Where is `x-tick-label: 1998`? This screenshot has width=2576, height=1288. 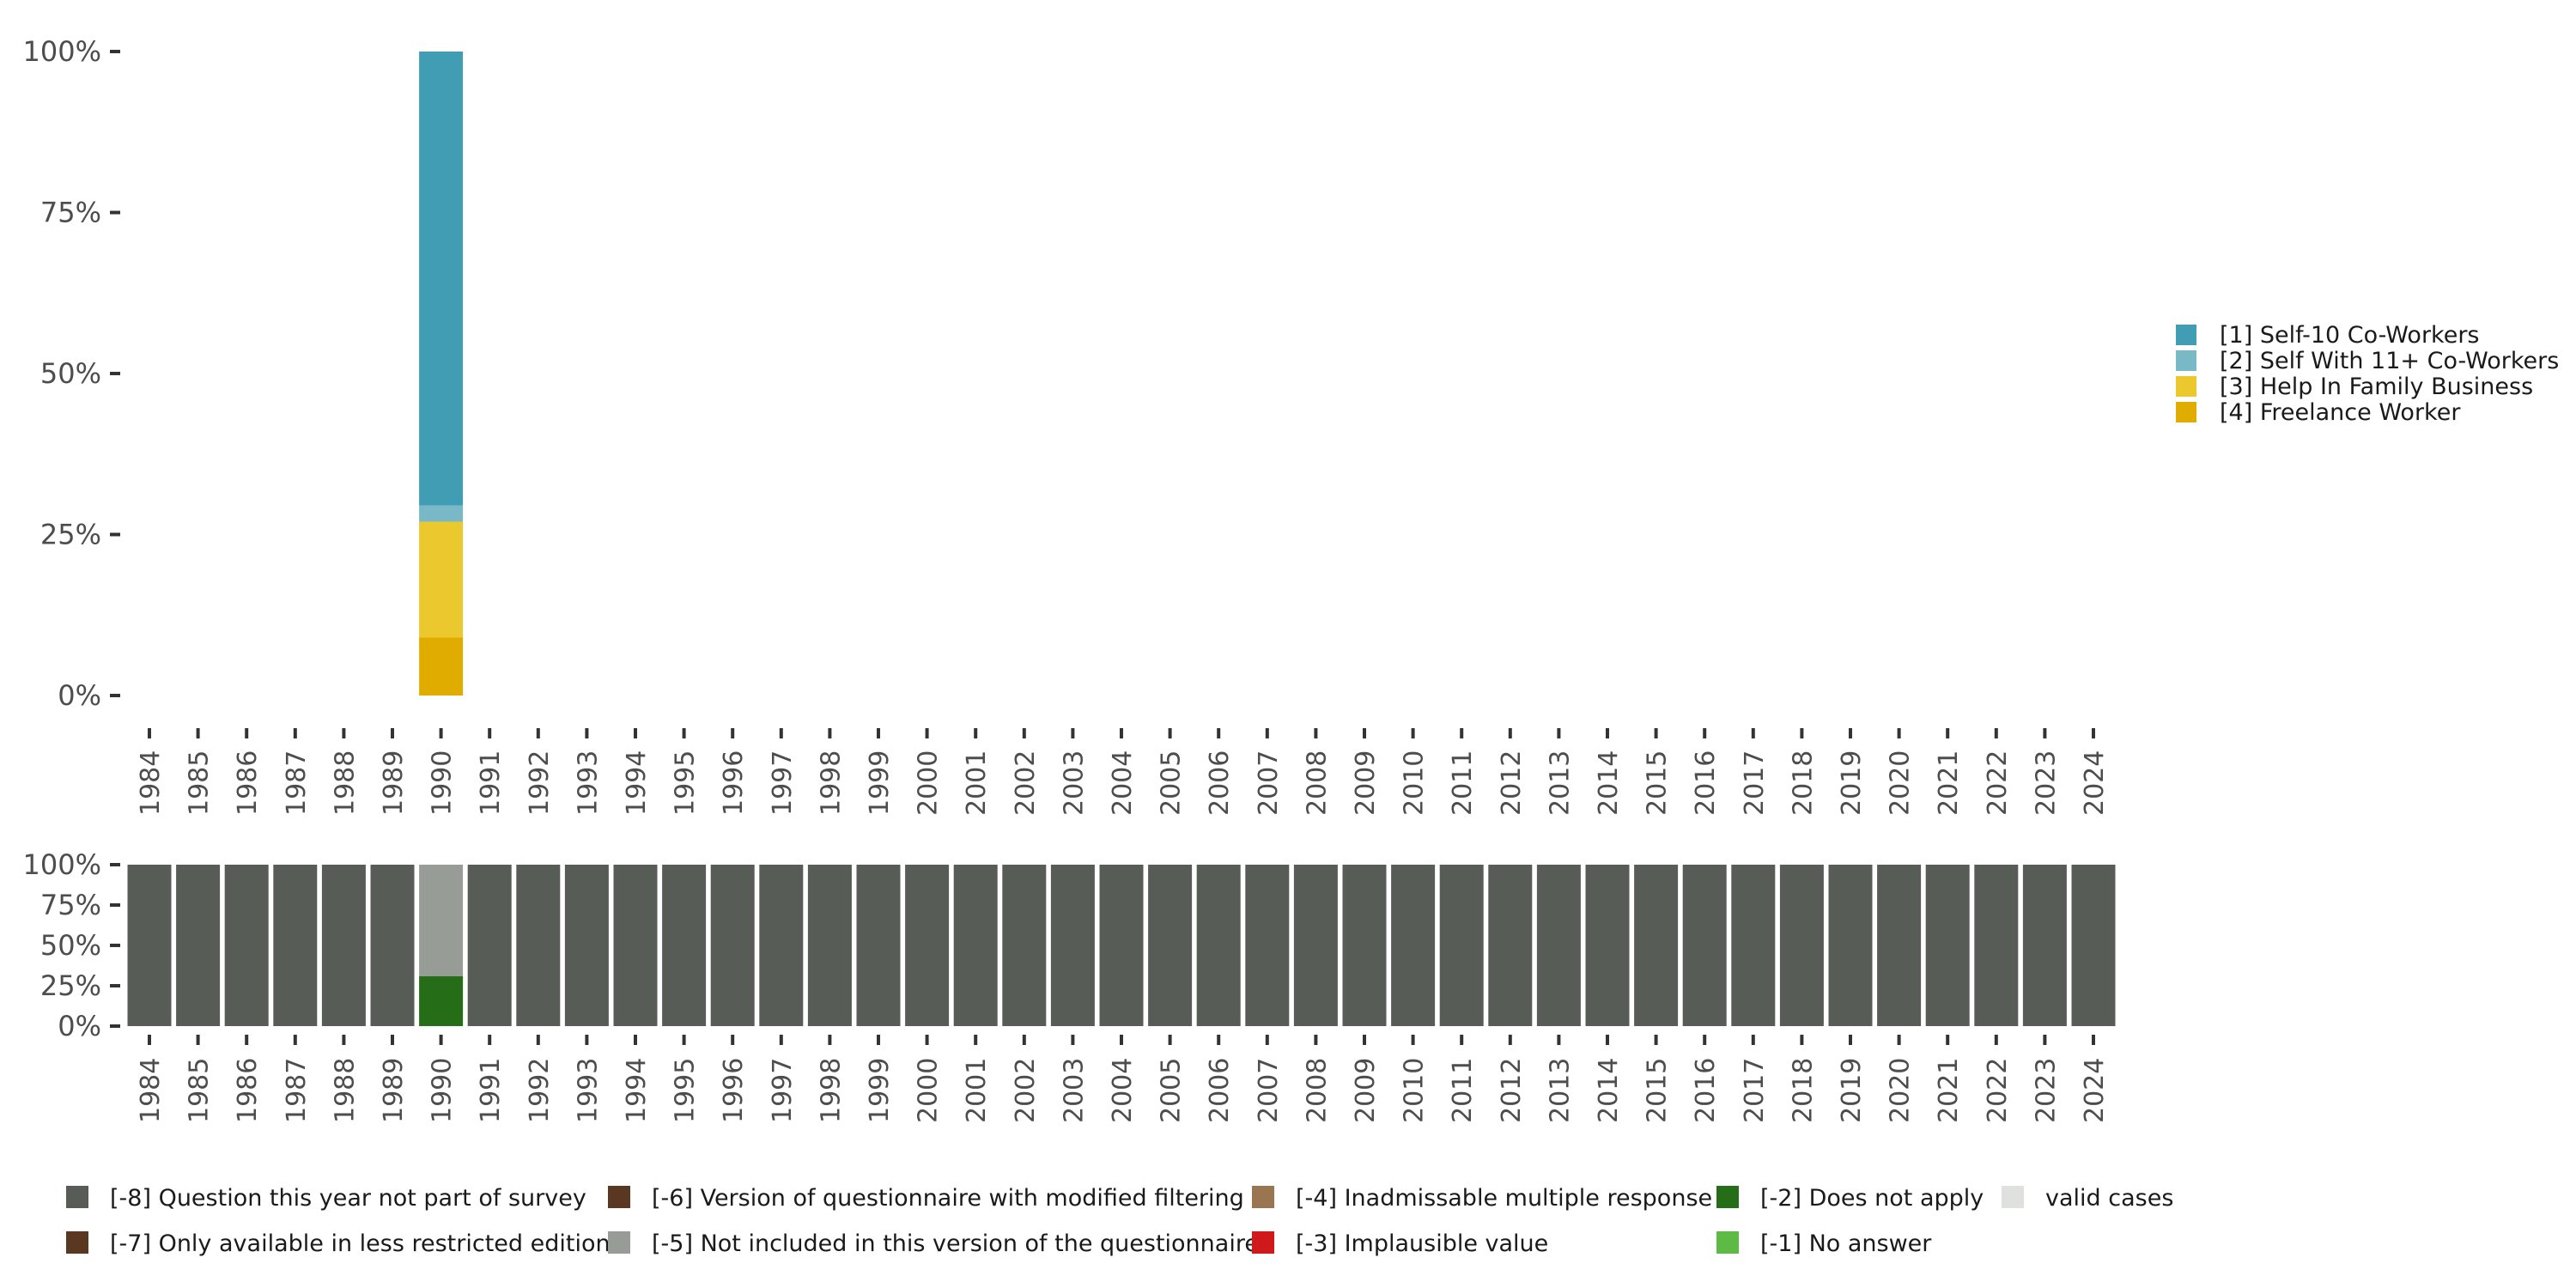
x-tick-label: 1998 is located at coordinates (831, 1090).